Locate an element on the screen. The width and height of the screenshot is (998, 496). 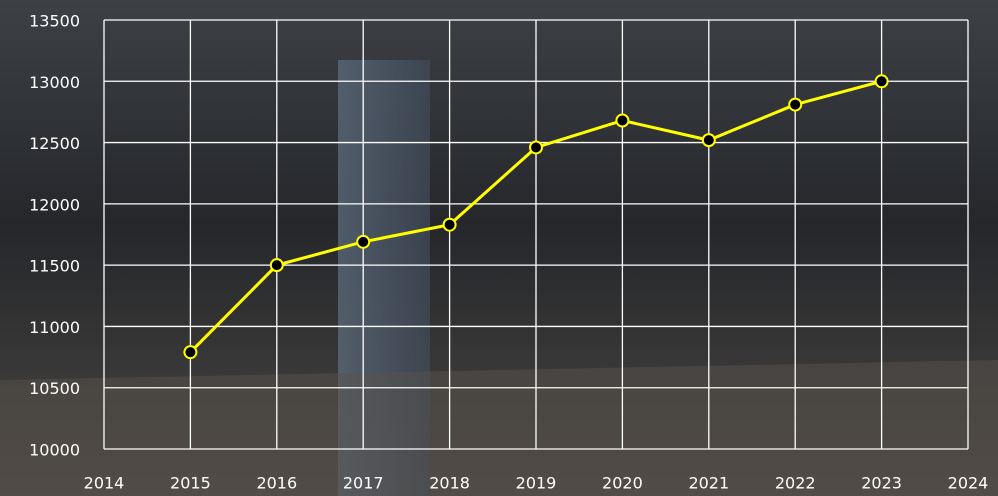
y-tick-label: 12500 is located at coordinates (54, 143).